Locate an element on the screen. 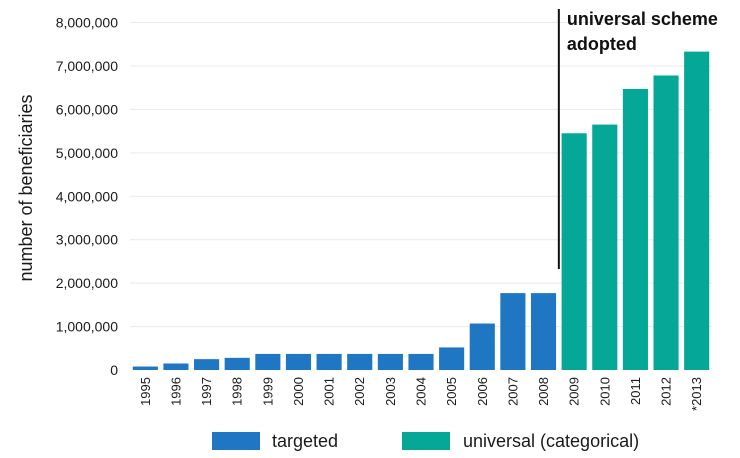  x-tick-label: 1995 is located at coordinates (145, 391).